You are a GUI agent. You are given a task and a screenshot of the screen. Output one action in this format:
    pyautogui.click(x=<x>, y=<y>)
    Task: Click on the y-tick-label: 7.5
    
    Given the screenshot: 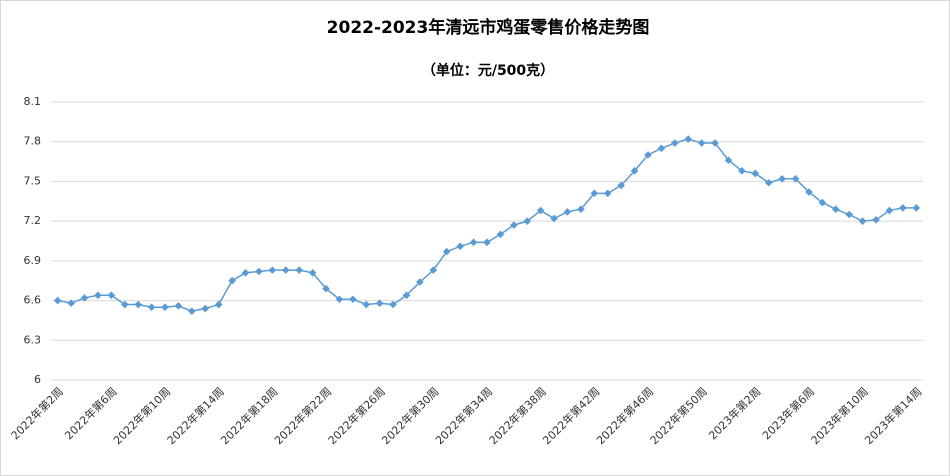 What is the action you would take?
    pyautogui.click(x=33, y=180)
    